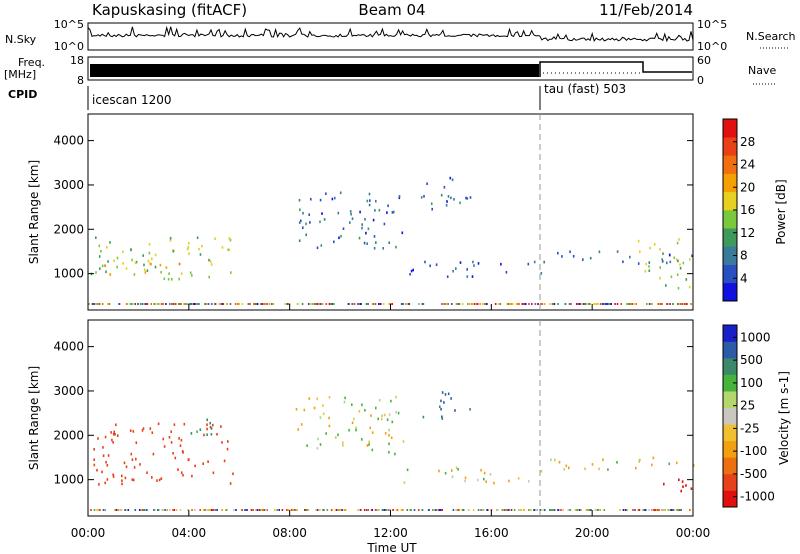 The width and height of the screenshot is (800, 554). What do you see at coordinates (615, 69) in the screenshot?
I see `freq-trace-tau` at bounding box center [615, 69].